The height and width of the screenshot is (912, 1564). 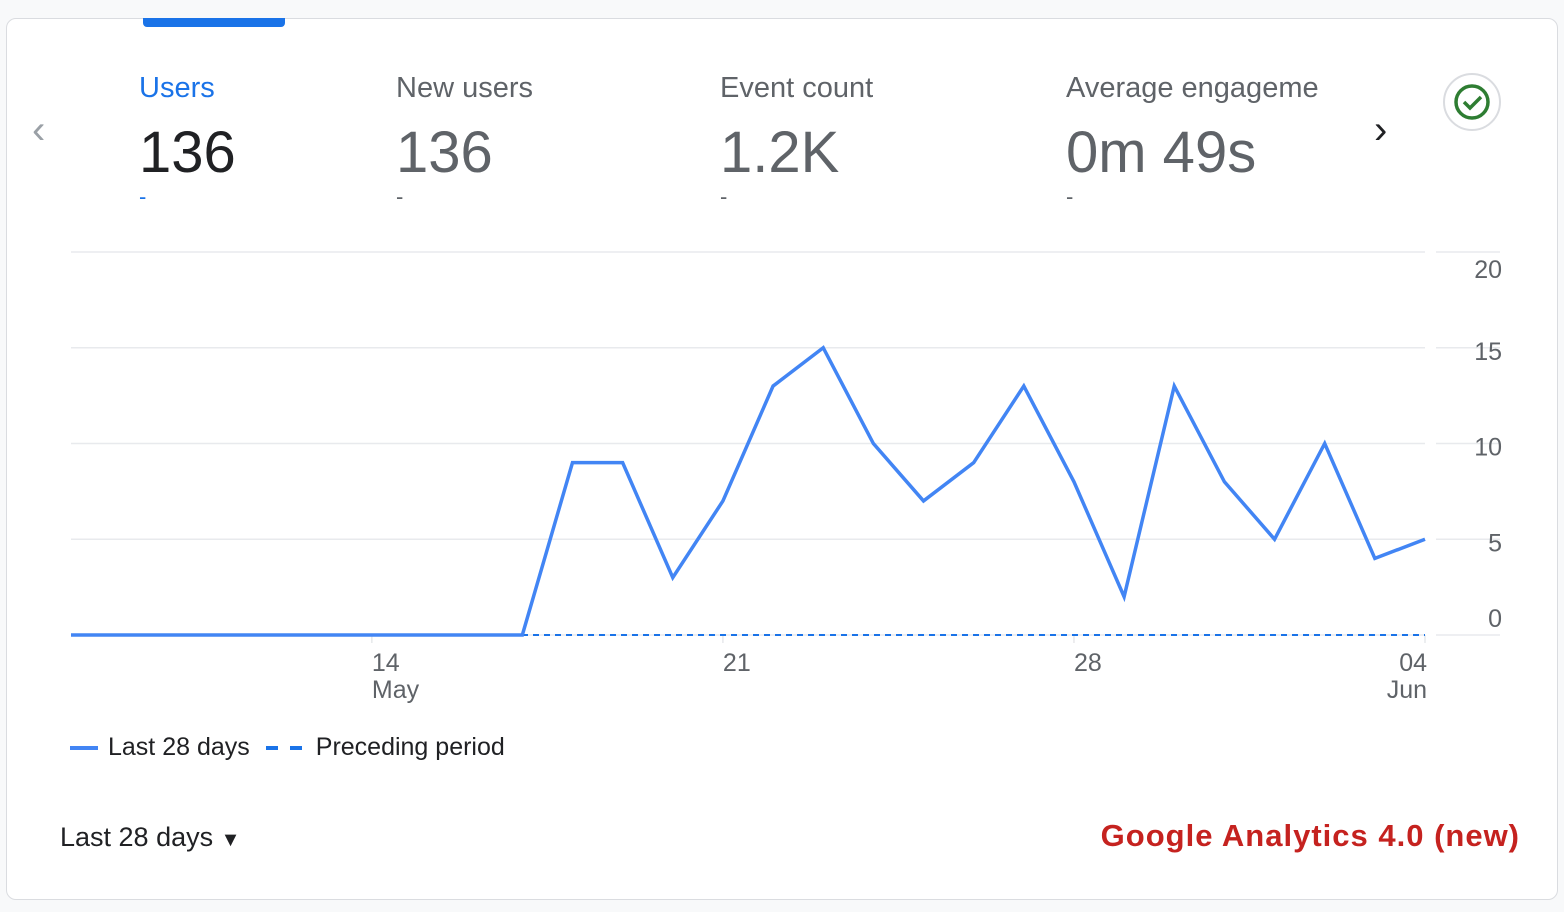 What do you see at coordinates (1488, 270) in the screenshot?
I see `y-tick-label: 20` at bounding box center [1488, 270].